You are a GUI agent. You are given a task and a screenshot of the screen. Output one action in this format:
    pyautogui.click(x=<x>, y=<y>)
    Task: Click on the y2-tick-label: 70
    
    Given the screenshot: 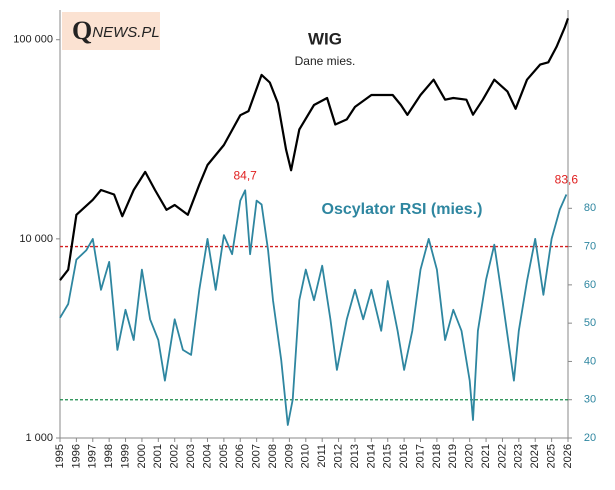 What is the action you would take?
    pyautogui.click(x=590, y=246)
    